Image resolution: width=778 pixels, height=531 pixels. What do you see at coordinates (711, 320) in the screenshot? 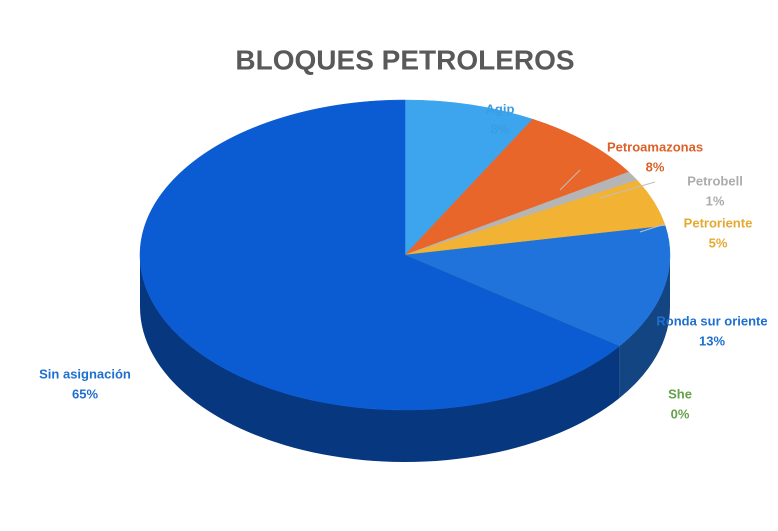
I see `data-label-name: Ronda sur oriente` at bounding box center [711, 320].